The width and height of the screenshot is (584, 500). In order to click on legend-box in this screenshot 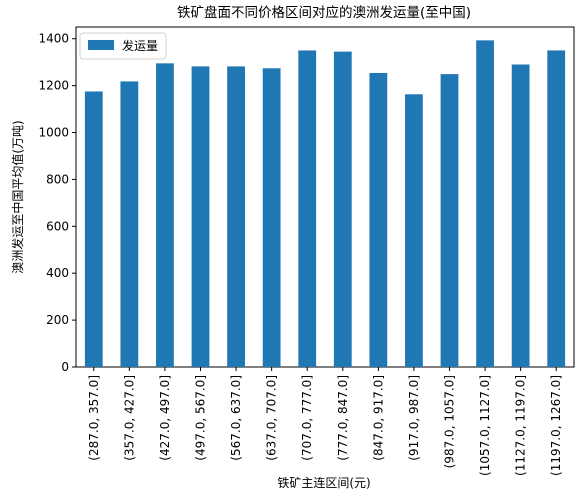, I will do `click(123, 46)`.